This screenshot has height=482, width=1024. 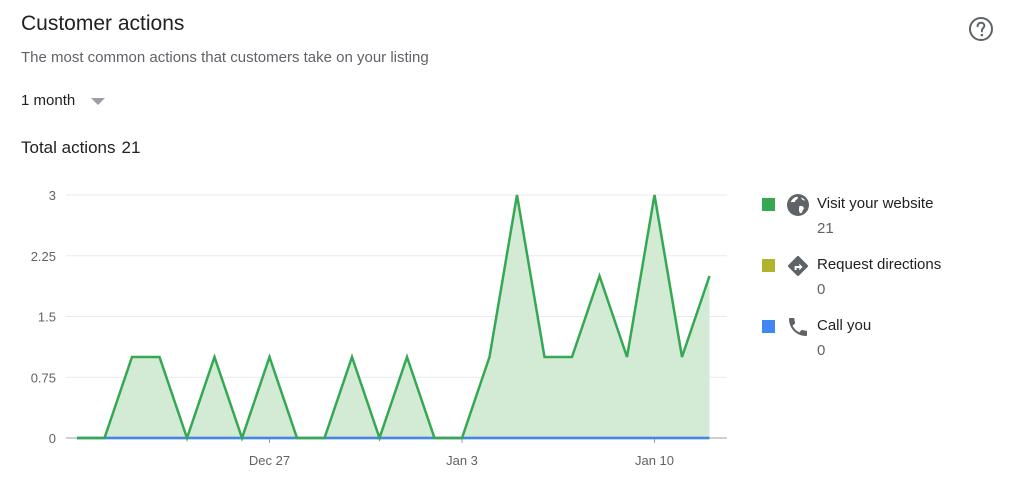 What do you see at coordinates (98, 101) in the screenshot?
I see `chevron-down-icon` at bounding box center [98, 101].